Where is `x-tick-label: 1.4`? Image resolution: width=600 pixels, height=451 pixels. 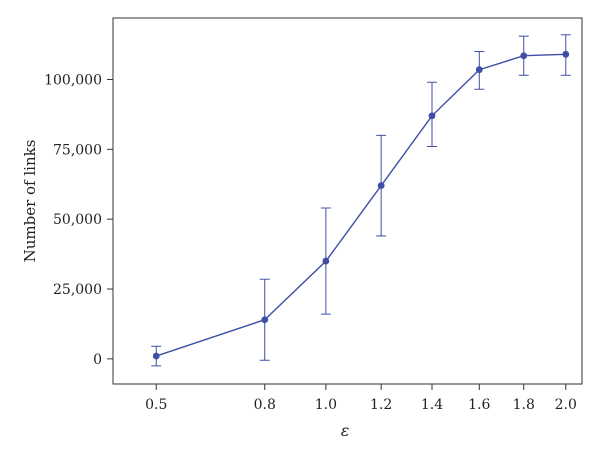 x-tick-label: 1.4 is located at coordinates (432, 405).